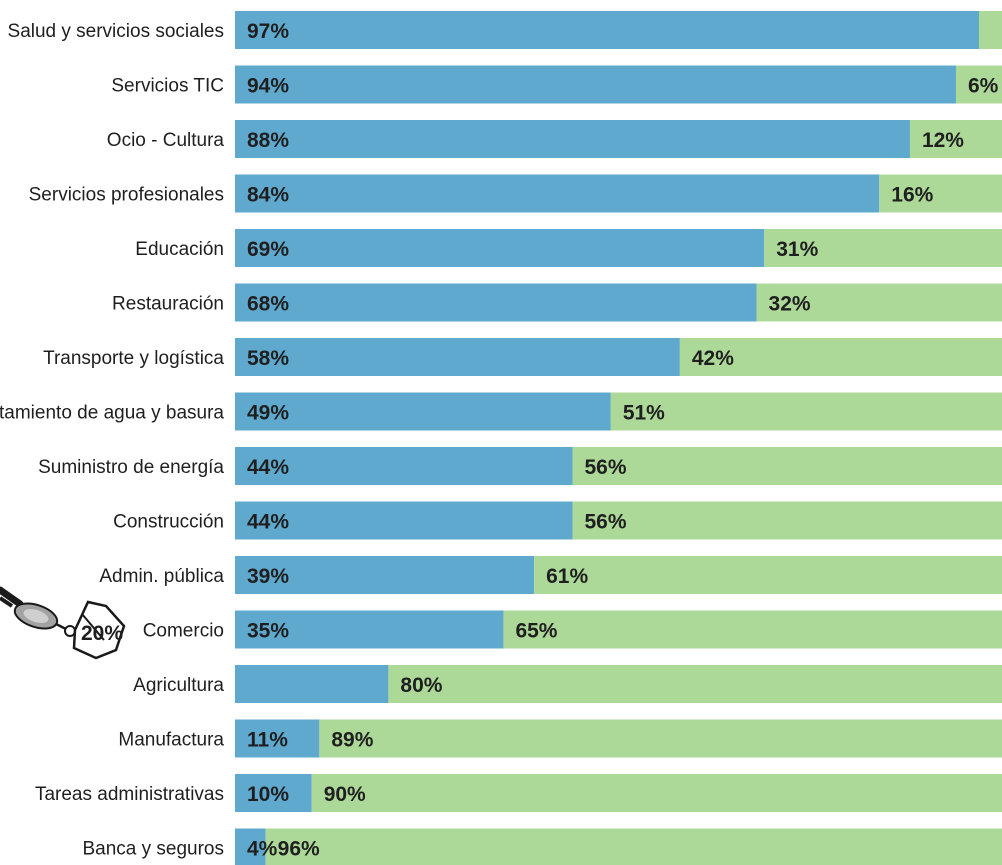 The image size is (1002, 865). I want to click on robot-arm-icon, so click(63, 623).